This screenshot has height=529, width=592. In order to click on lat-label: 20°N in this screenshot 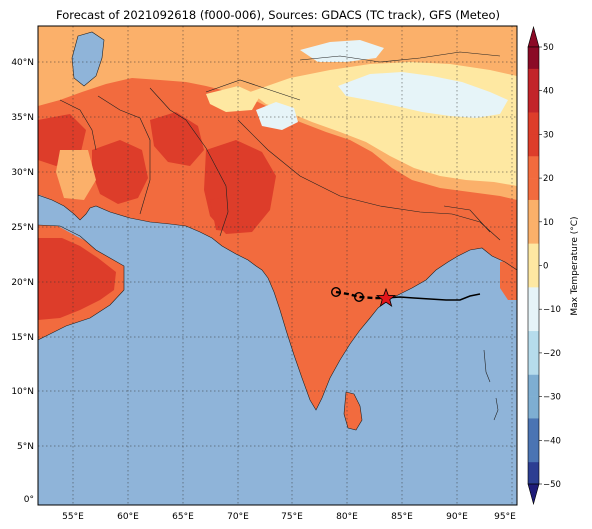, I will do `click(22, 283)`.